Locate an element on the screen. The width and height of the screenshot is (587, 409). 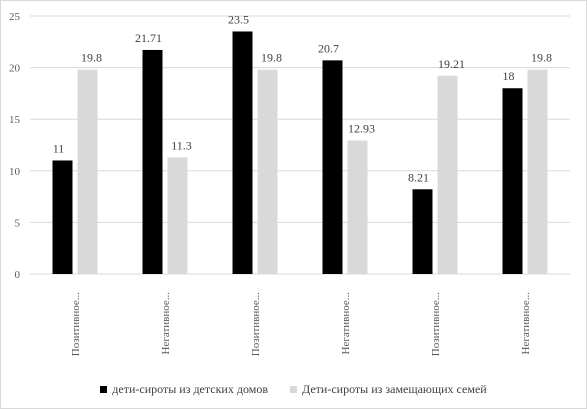
data-label: 21.71 is located at coordinates (148, 38).